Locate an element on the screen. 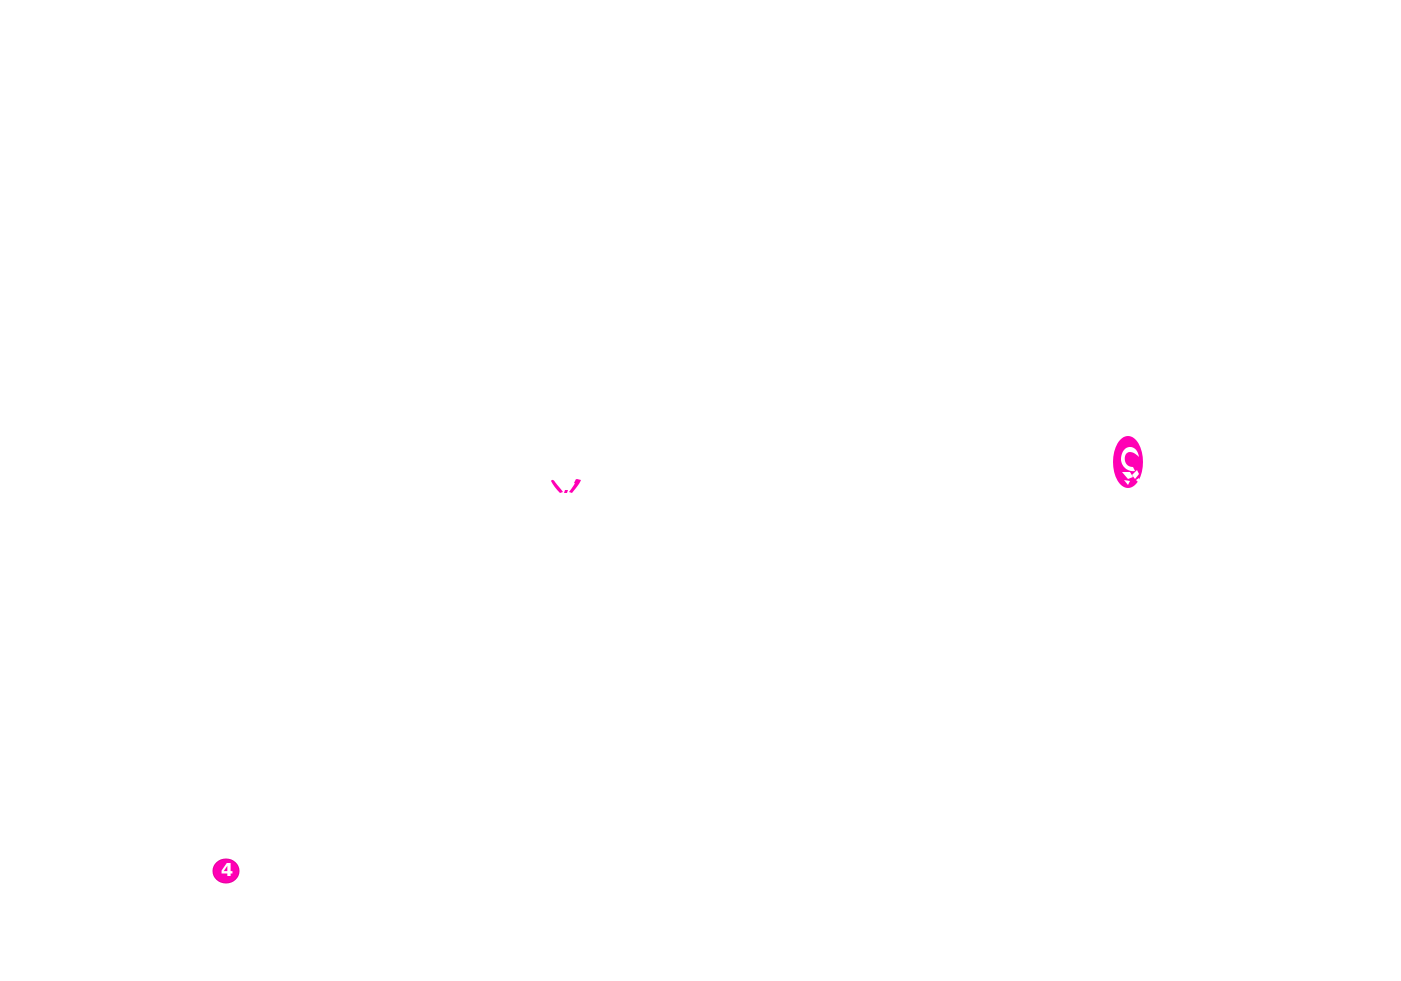 The image size is (1401, 981). oval-glyph-fragment is located at coordinates (1129, 462).